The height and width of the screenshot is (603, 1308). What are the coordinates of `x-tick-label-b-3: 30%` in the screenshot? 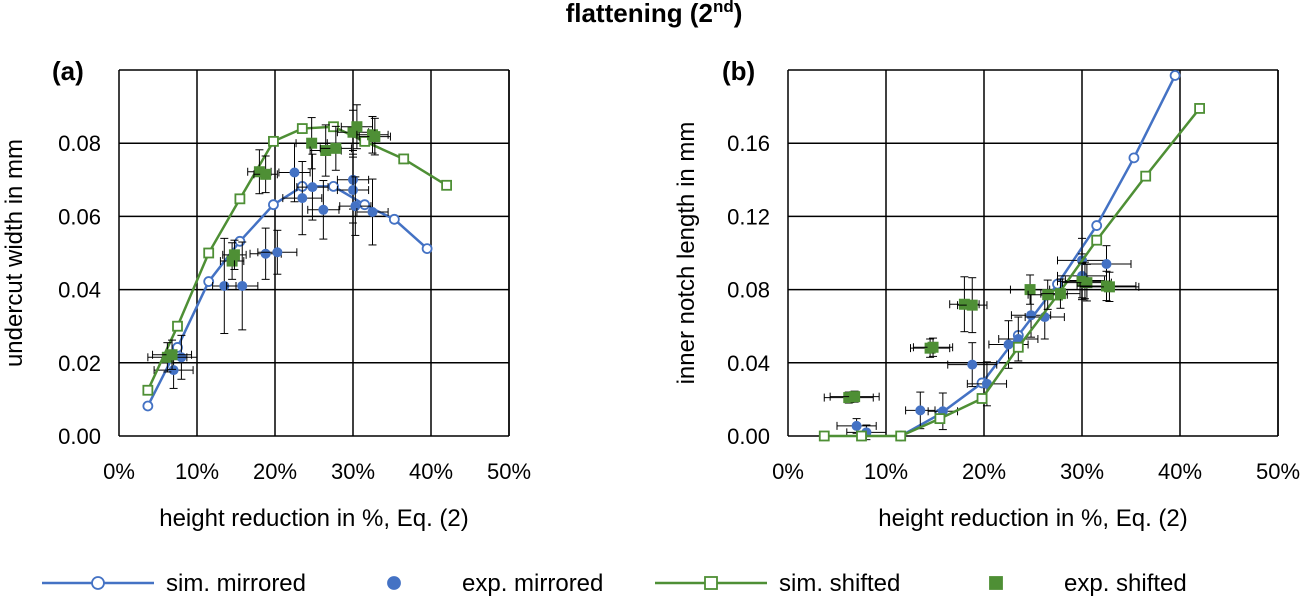 It's located at (1082, 471).